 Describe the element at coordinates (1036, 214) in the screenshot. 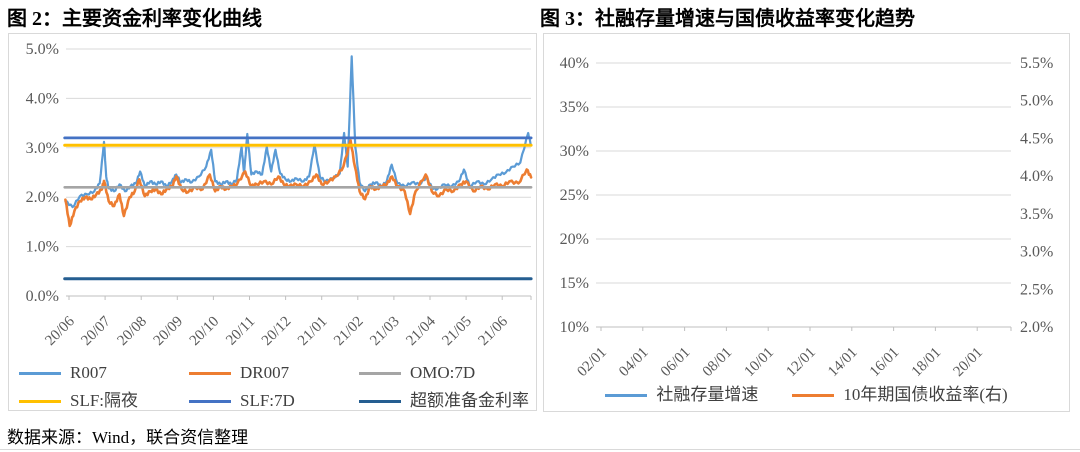

I see `svg-text: 3.5%` at that location.